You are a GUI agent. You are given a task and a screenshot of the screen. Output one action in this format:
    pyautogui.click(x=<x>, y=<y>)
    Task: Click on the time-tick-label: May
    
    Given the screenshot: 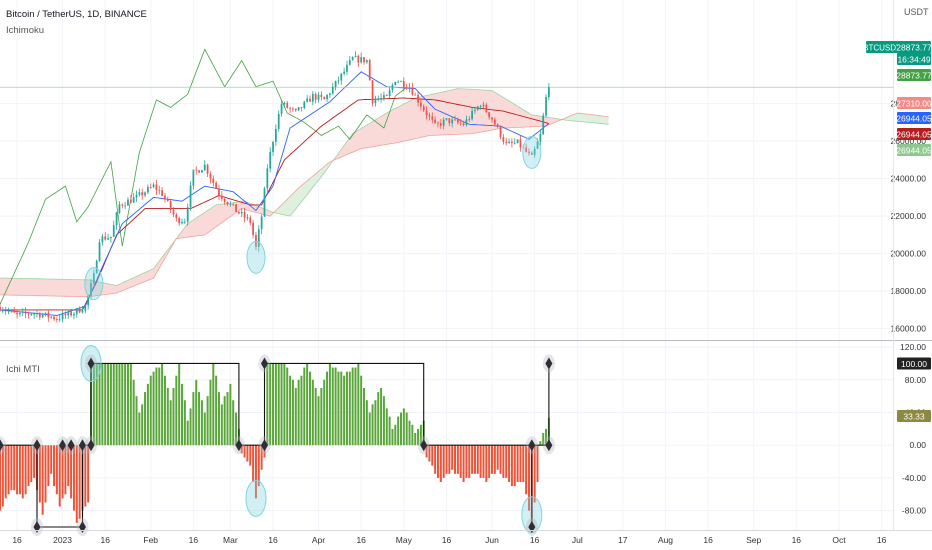 What is the action you would take?
    pyautogui.click(x=404, y=540)
    